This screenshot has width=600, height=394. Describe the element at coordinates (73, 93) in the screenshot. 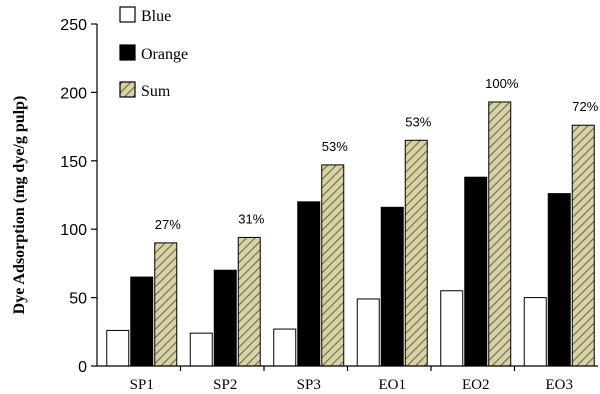

I see `y-tick-label: 200` at that location.